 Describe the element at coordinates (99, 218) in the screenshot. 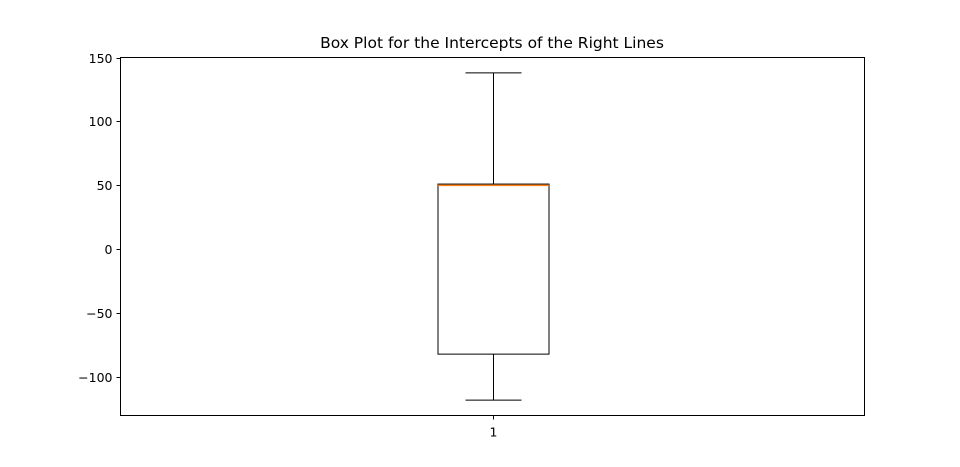

I see `y-axis: 150 100 50 0 −50 −100` at that location.